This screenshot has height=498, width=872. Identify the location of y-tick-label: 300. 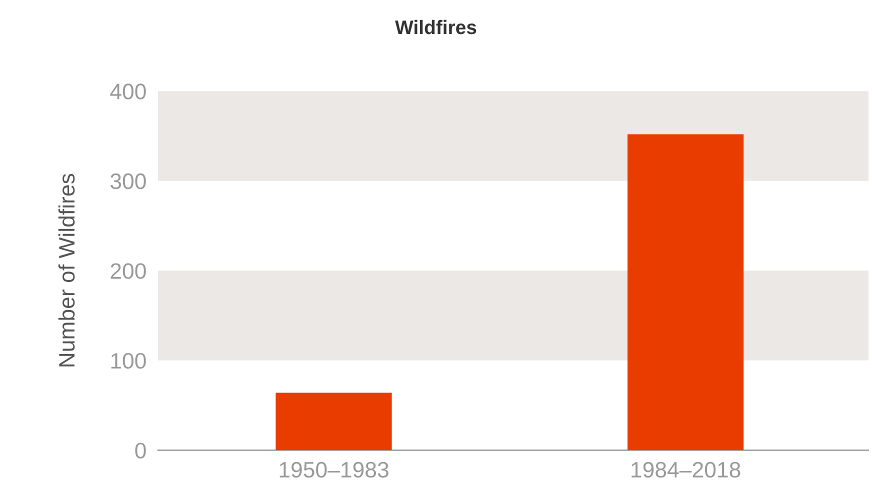
(128, 181).